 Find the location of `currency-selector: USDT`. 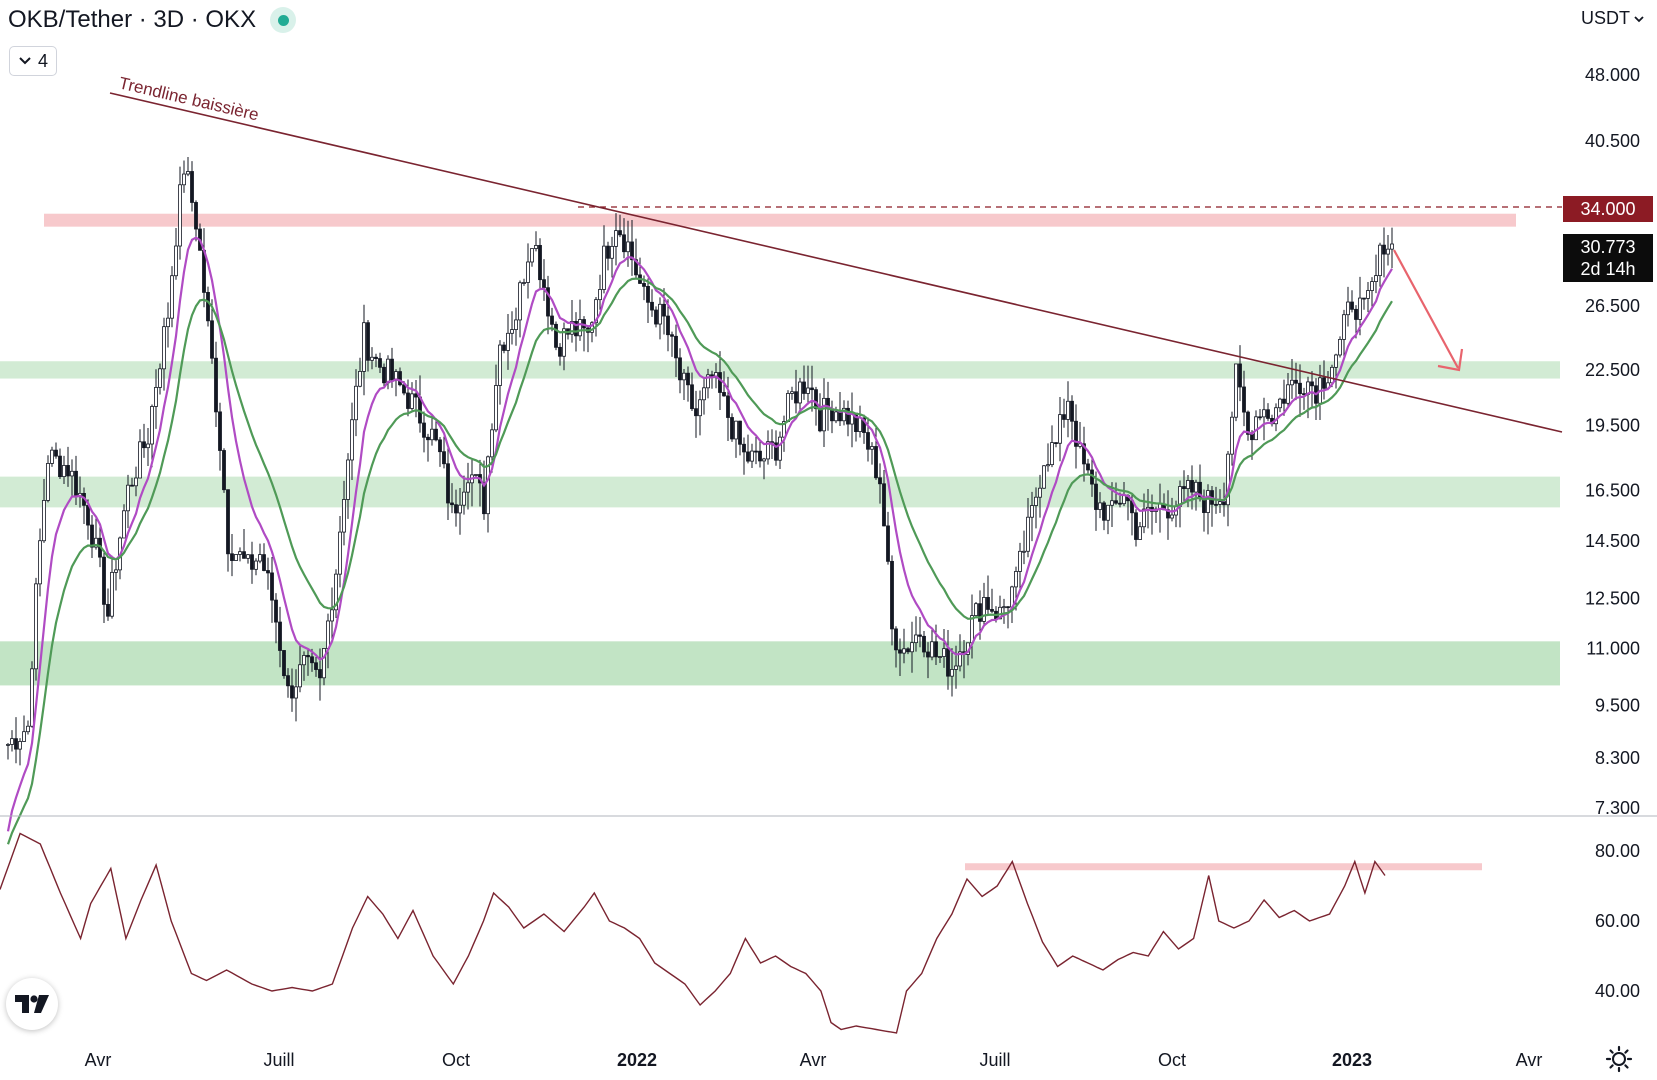

currency-selector: USDT is located at coordinates (1613, 18).